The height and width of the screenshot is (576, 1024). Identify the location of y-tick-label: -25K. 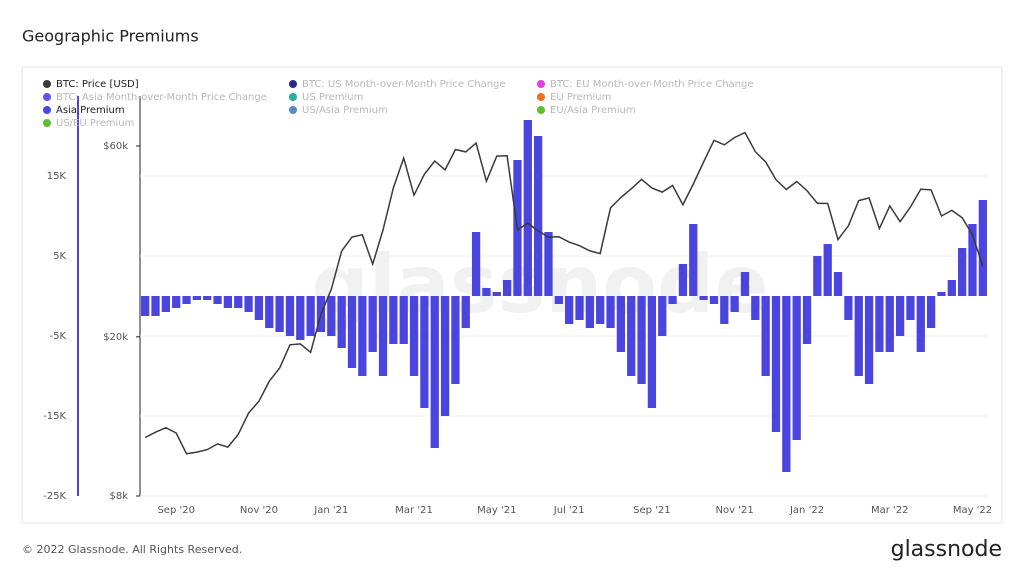
(54, 496).